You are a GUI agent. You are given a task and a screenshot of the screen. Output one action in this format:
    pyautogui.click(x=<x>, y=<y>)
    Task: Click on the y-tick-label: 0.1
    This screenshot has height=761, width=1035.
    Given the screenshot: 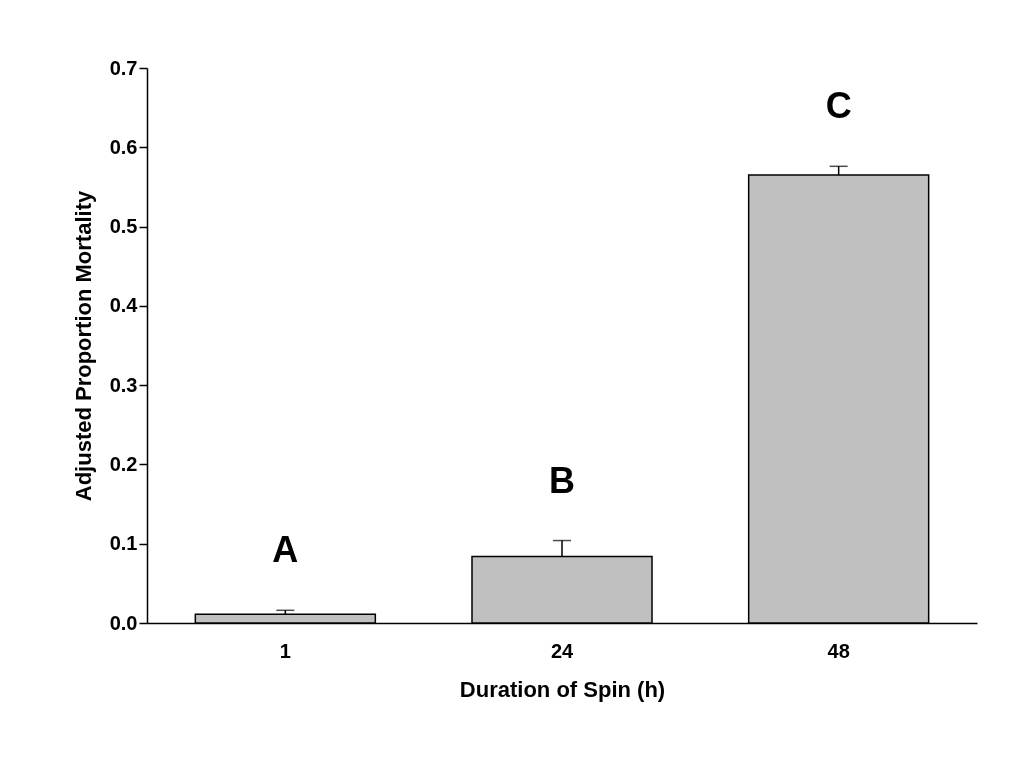 What is the action you would take?
    pyautogui.click(x=123, y=543)
    